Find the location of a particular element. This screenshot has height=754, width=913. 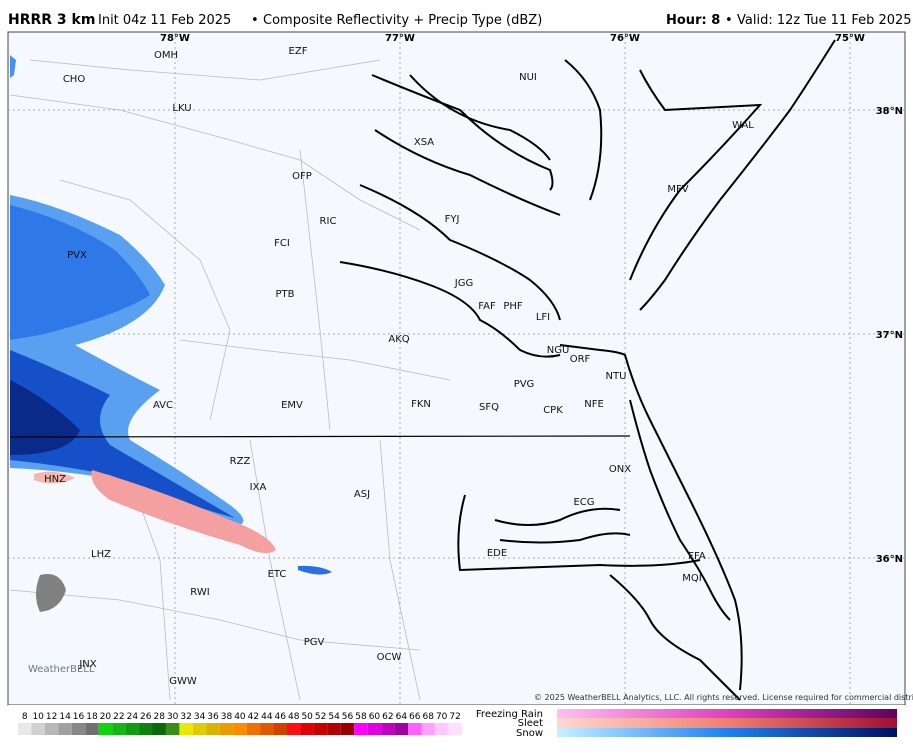

station-label: MFV is located at coordinates (677, 189).